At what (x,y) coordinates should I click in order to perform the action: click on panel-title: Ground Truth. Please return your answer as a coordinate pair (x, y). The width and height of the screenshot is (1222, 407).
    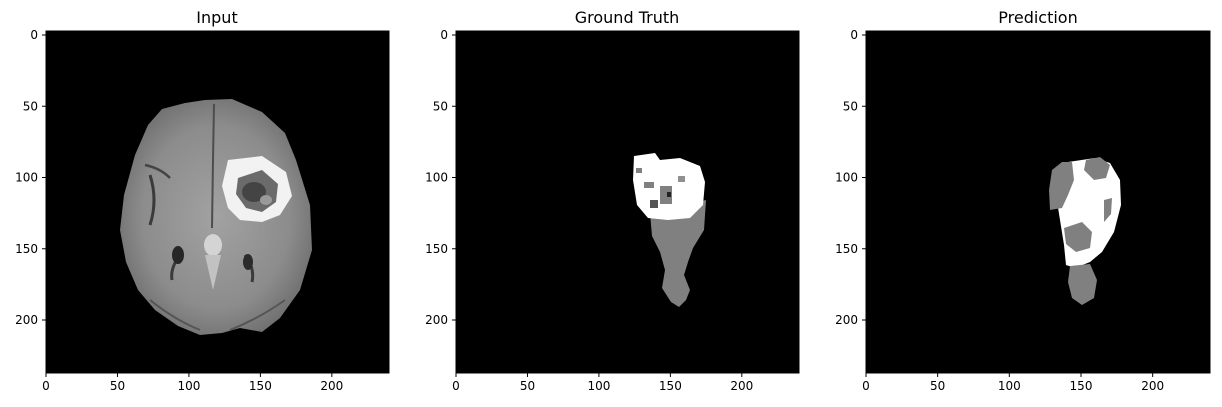
    Looking at the image, I should click on (627, 17).